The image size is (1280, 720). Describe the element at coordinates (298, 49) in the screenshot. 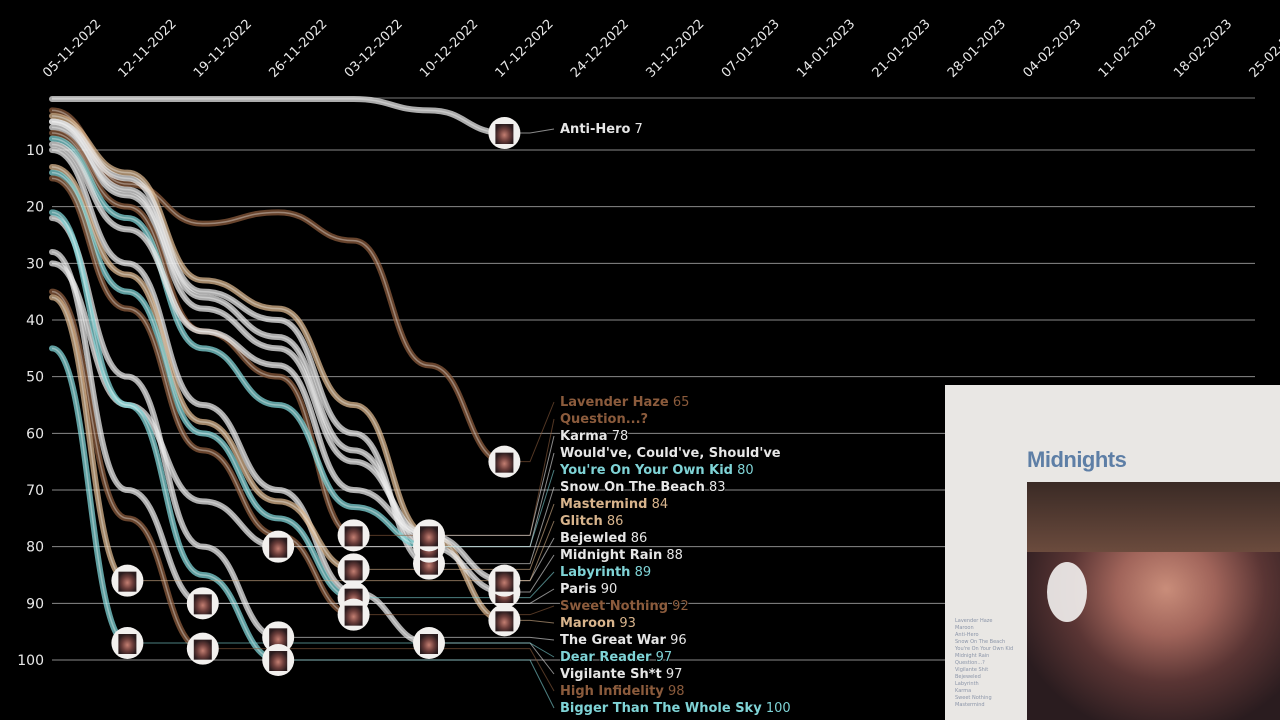

I see `x-tick-label: 26-11-2022` at that location.